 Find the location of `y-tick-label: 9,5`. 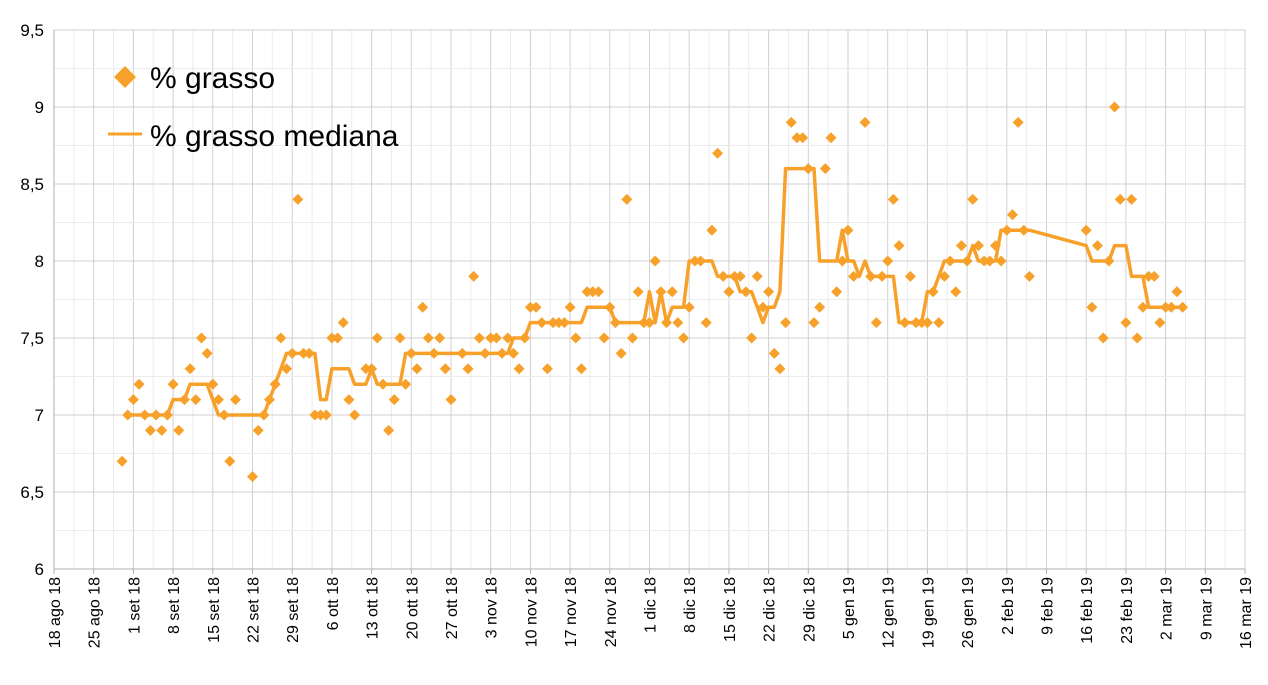

y-tick-label: 9,5 is located at coordinates (32, 30).